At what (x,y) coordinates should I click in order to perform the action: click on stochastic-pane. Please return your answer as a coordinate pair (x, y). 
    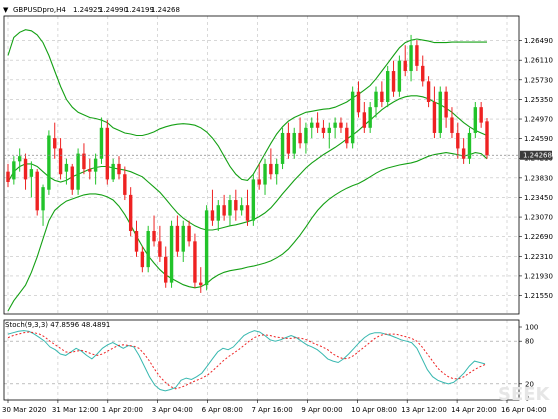
    Looking at the image, I should click on (261, 361).